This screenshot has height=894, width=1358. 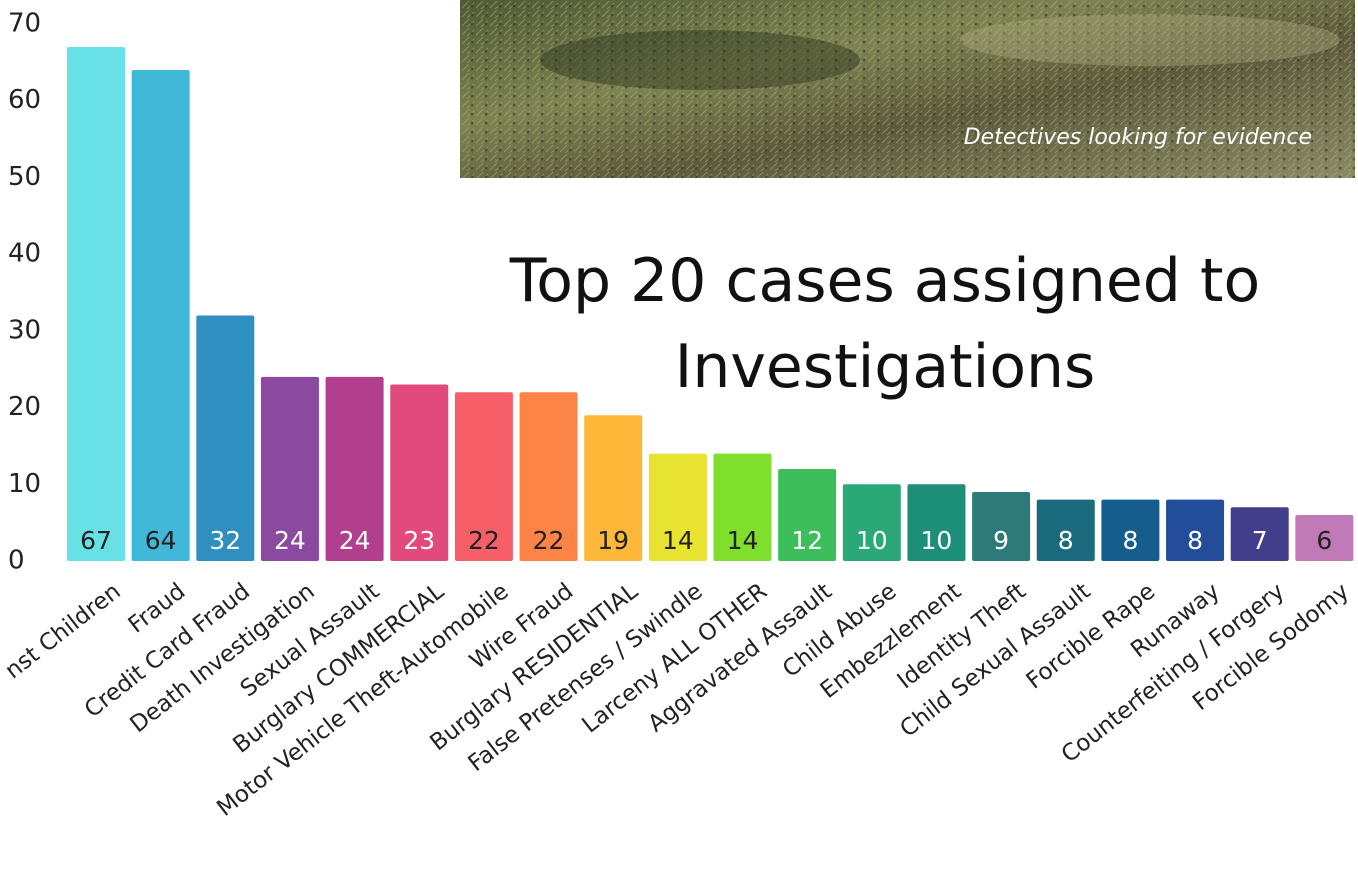 What do you see at coordinates (807, 540) in the screenshot?
I see `value-label: 12` at bounding box center [807, 540].